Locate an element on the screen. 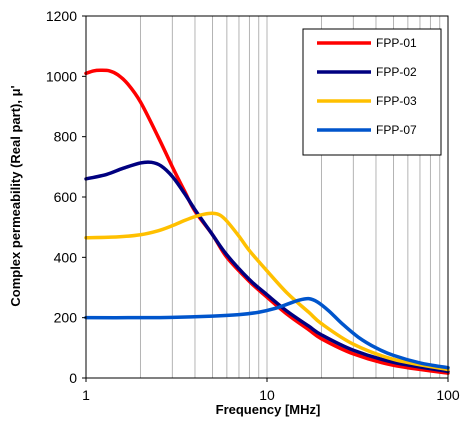  legend-box is located at coordinates (372, 92).